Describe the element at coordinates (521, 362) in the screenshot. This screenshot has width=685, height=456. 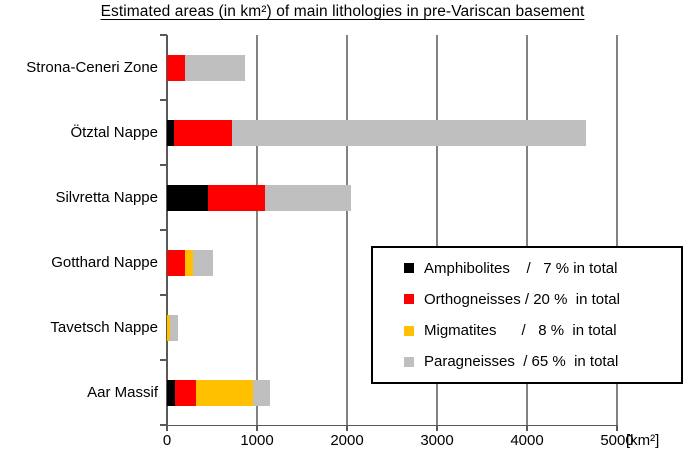
I see `legend-label-paragneisses: Paragneisses / 65 % in total` at that location.